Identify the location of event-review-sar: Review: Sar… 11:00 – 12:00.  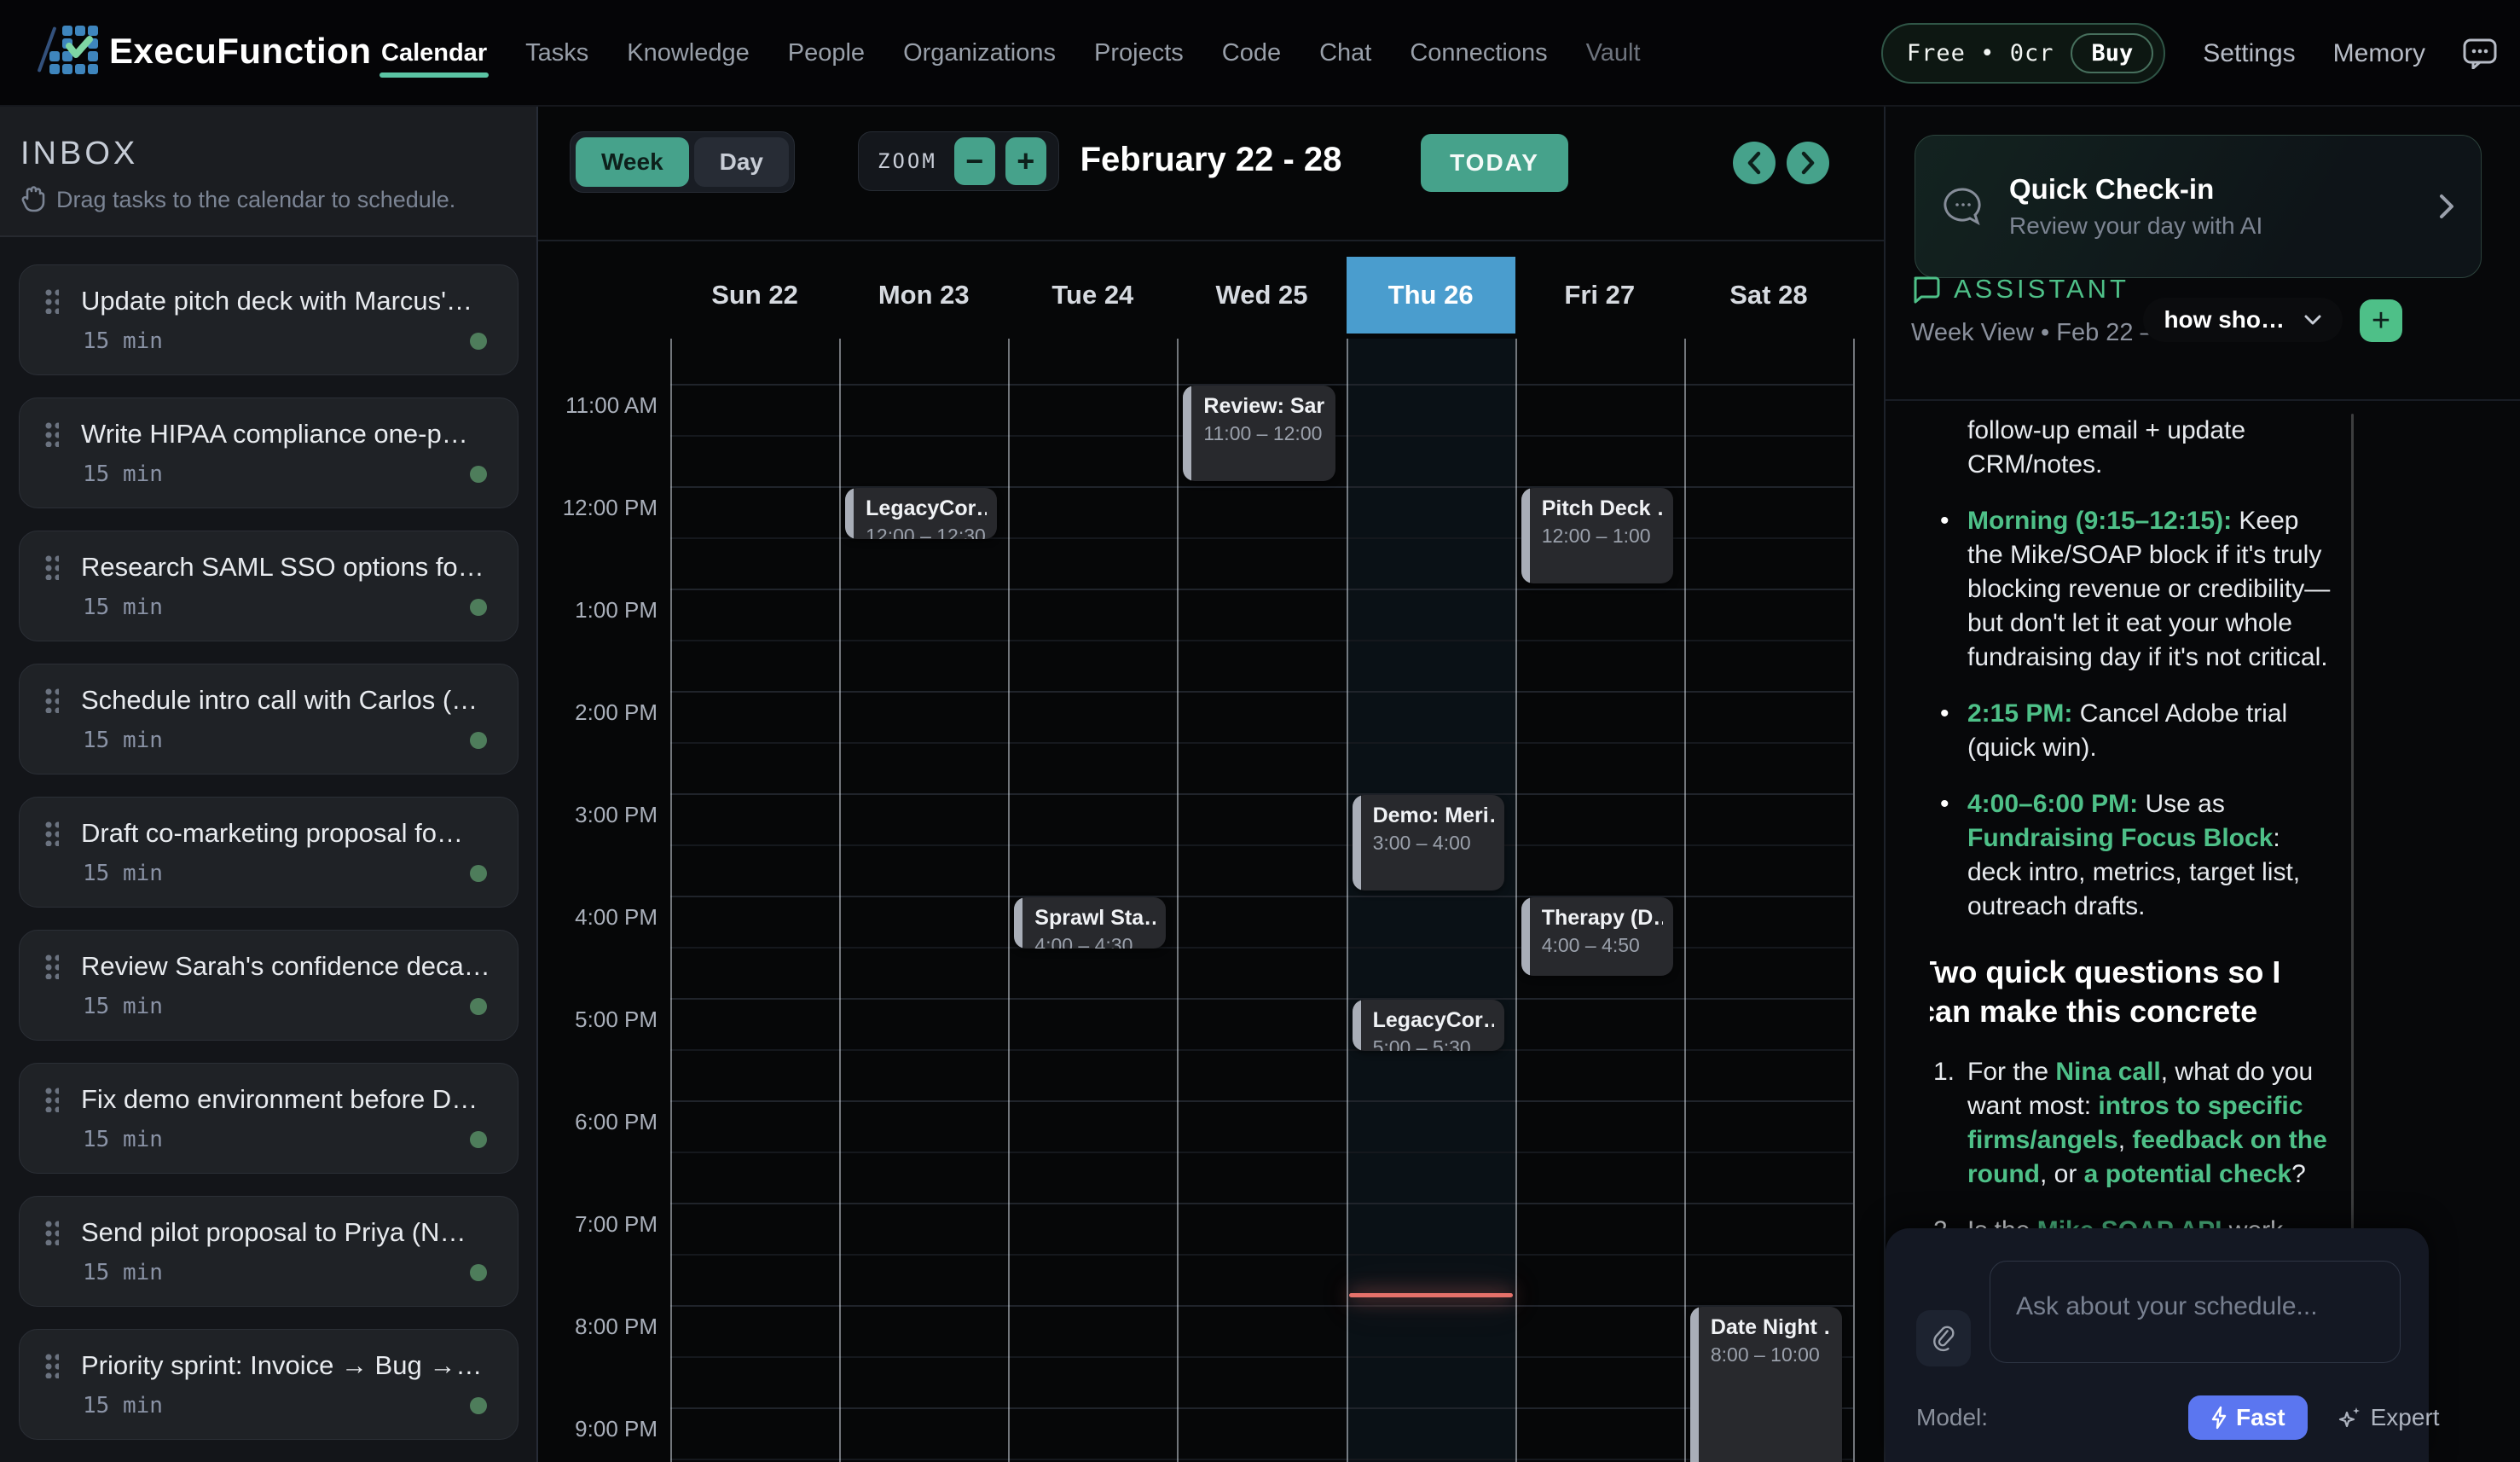
(1259, 433).